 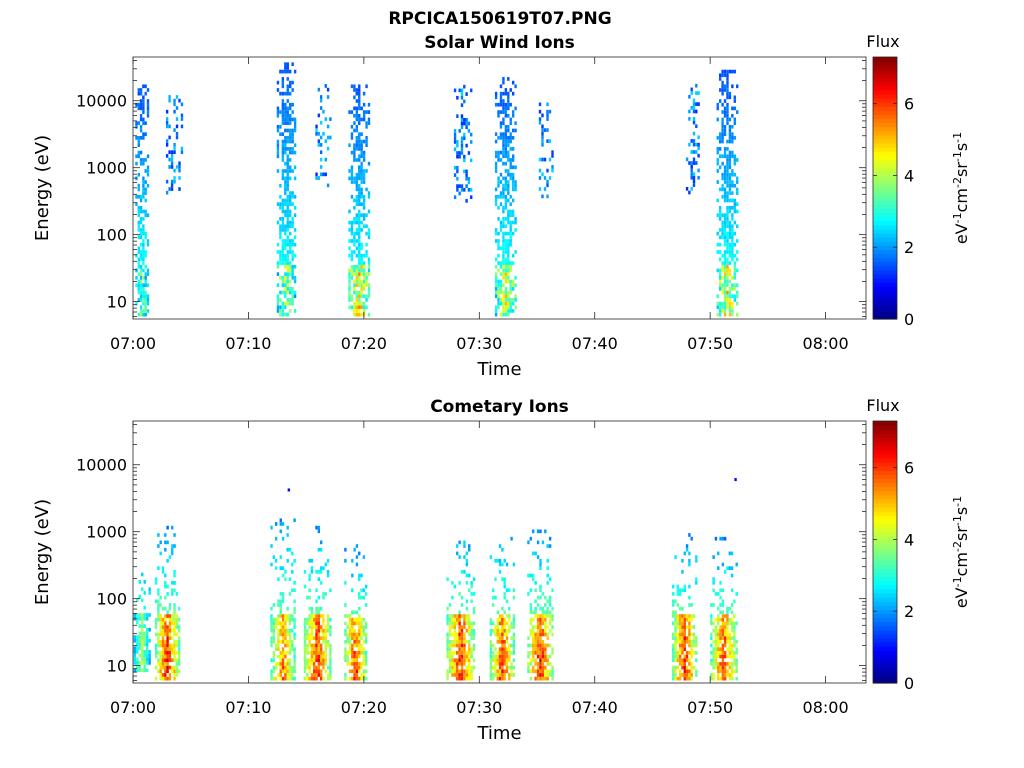 I want to click on colorbar-tick-label: 0, so click(x=909, y=683).